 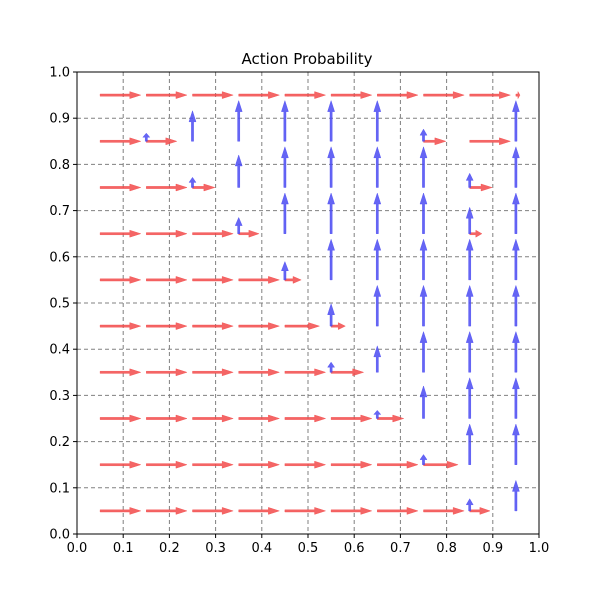 What do you see at coordinates (59, 488) in the screenshot?
I see `y-tick-label: 0.1` at bounding box center [59, 488].